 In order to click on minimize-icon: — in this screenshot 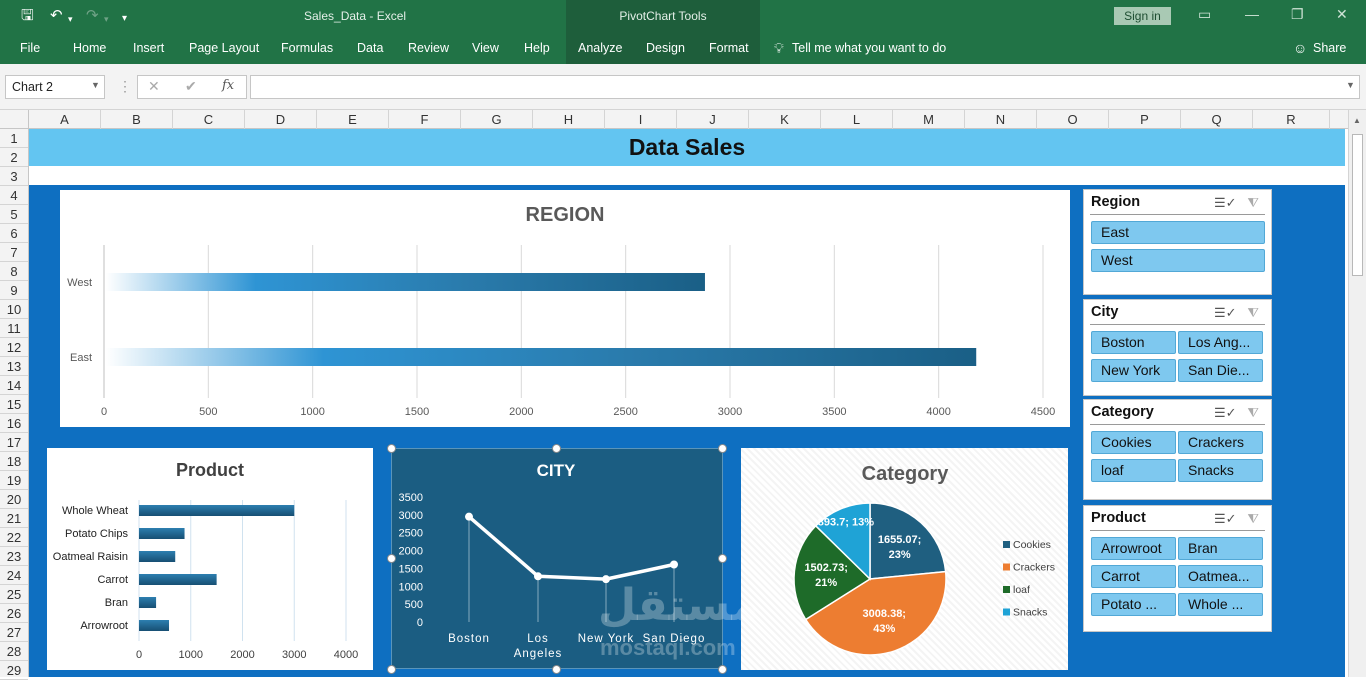, I will do `click(1252, 14)`.